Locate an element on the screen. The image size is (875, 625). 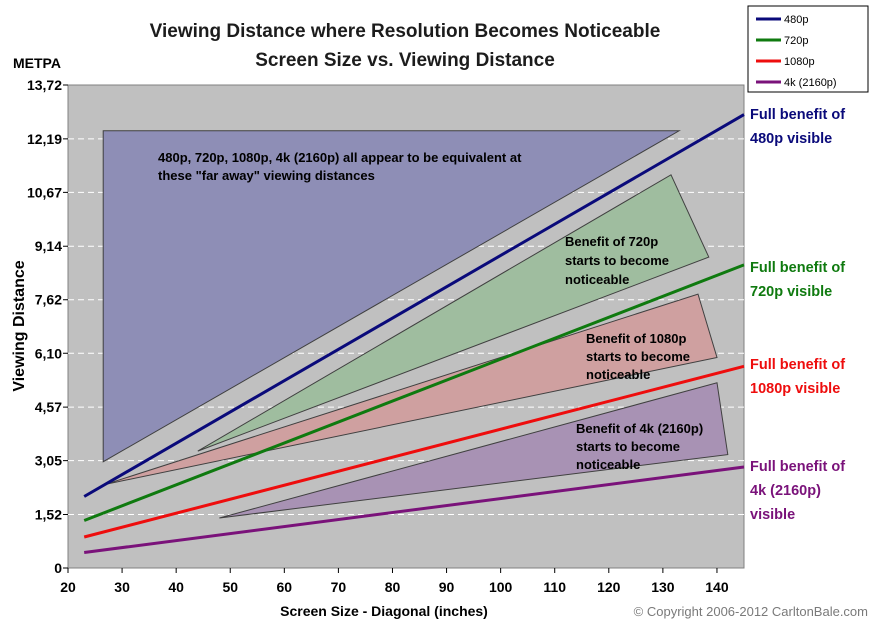
x-tick-label: 50 is located at coordinates (230, 587).